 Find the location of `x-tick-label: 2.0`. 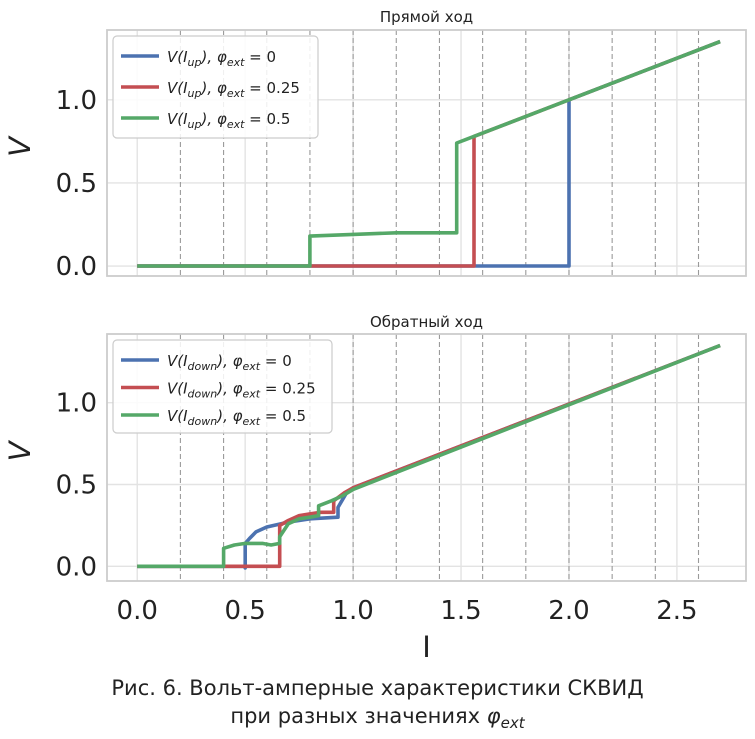

x-tick-label: 2.0 is located at coordinates (568, 611).